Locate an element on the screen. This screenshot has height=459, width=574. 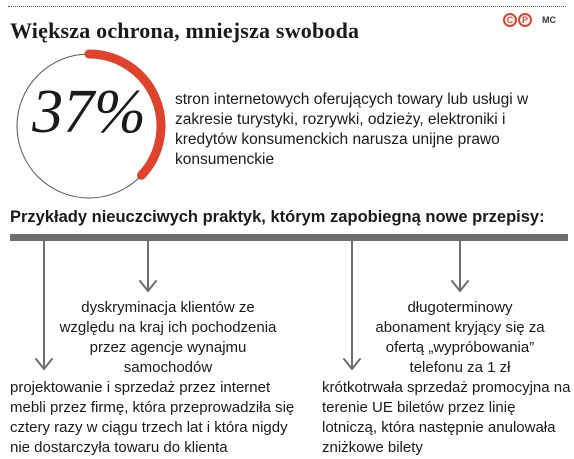
timeline-bar is located at coordinates (289, 237).